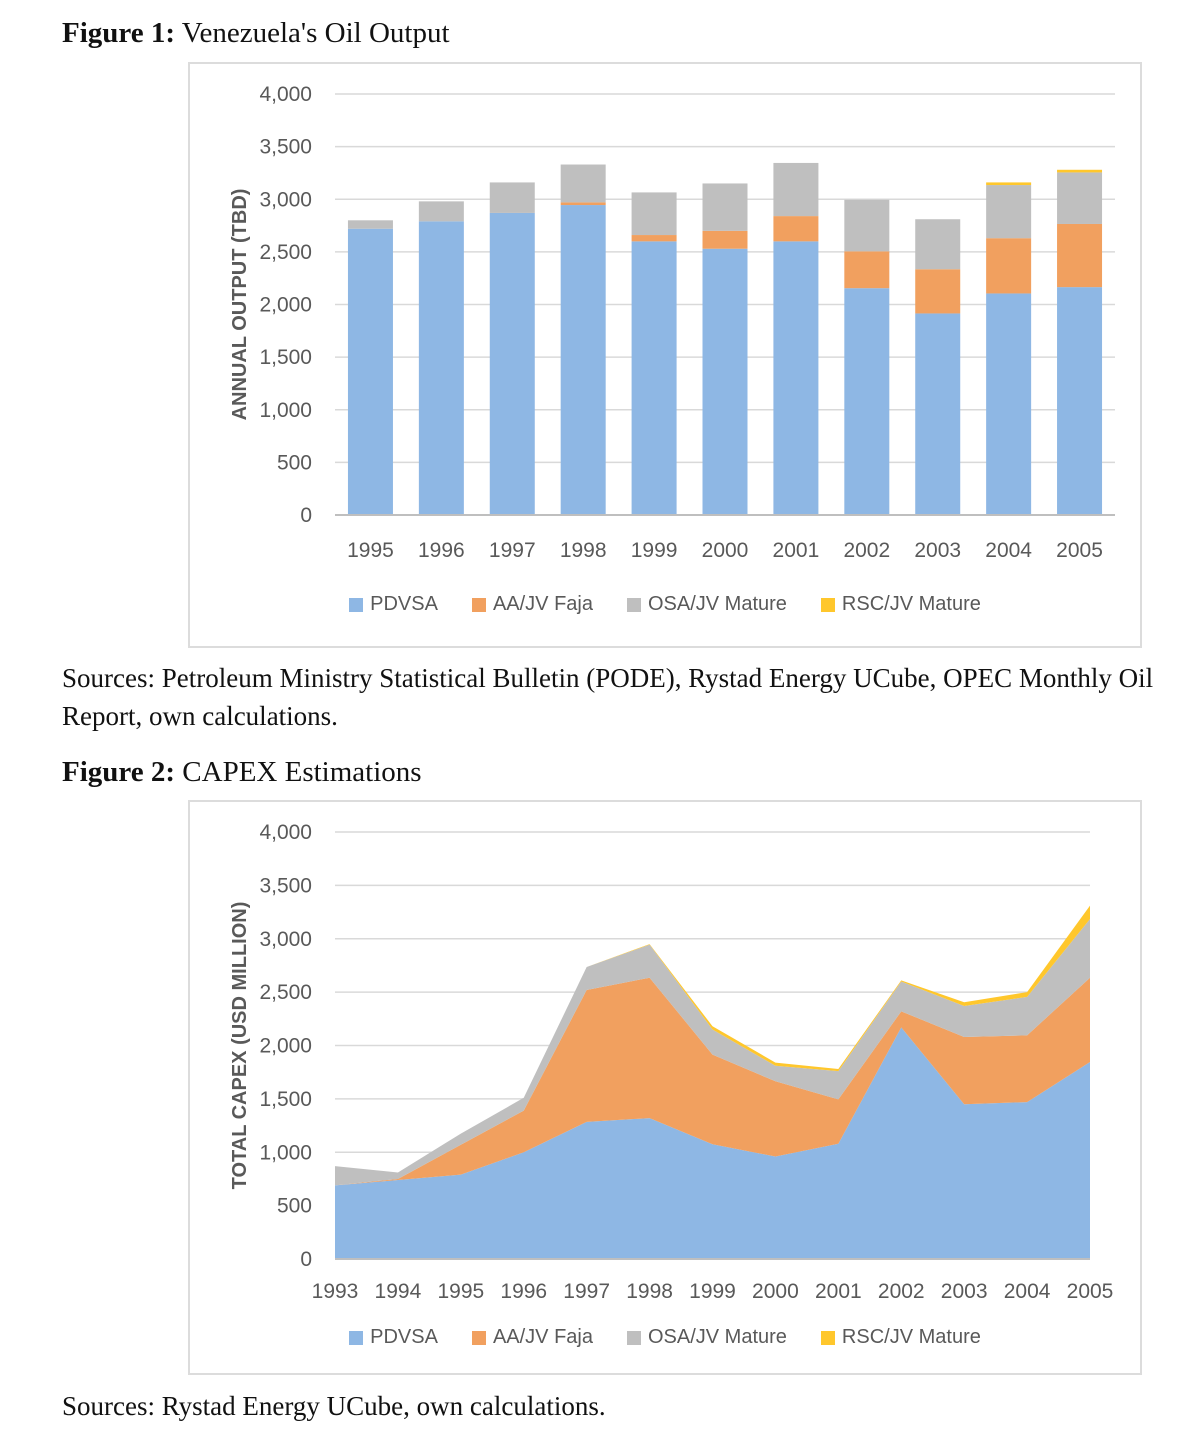  I want to click on y-axis-title: ANNUAL OUTPUT (TBD), so click(240, 305).